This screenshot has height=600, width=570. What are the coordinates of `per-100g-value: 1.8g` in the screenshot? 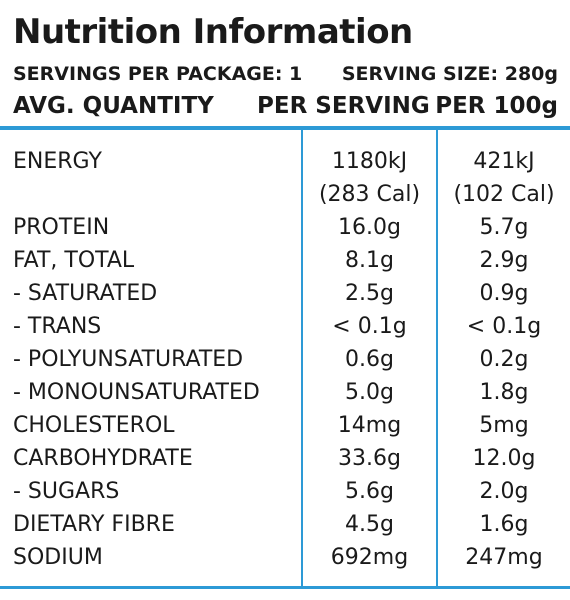 It's located at (504, 392).